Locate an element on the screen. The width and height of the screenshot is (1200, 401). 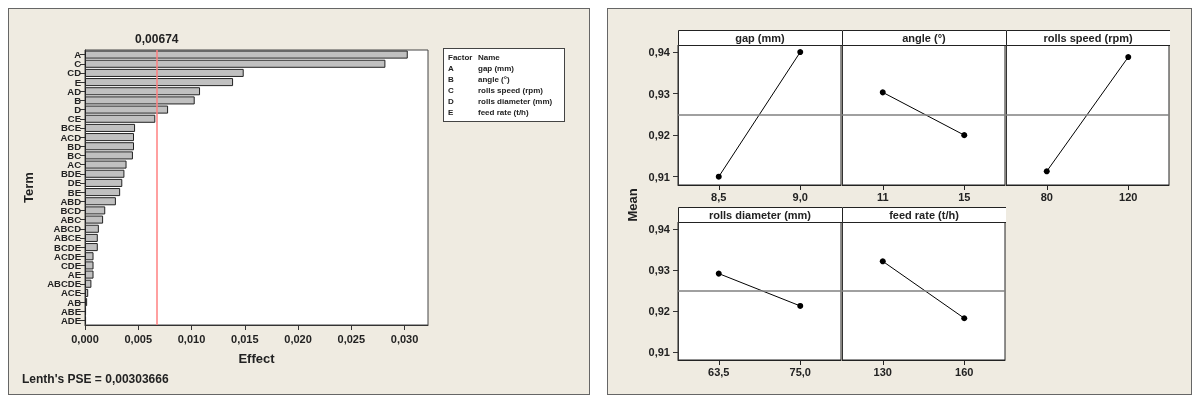
y-tick-label: ACD is located at coordinates (71, 137).